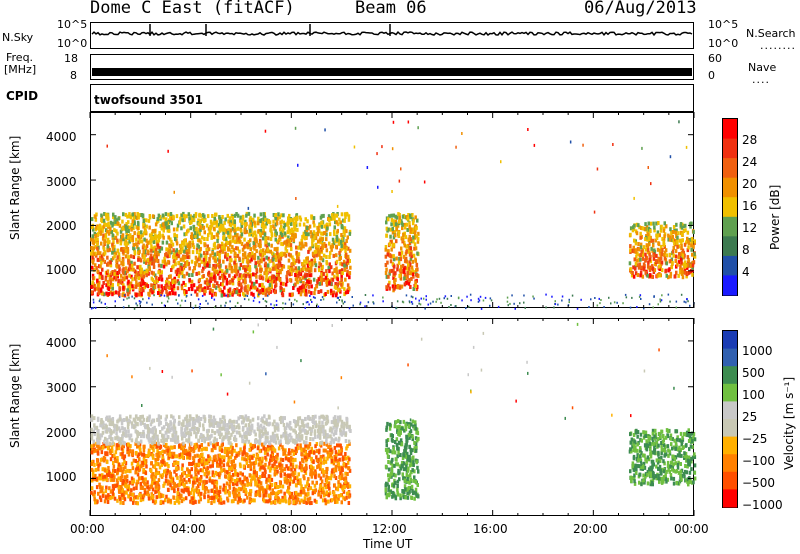 The height and width of the screenshot is (554, 800). Describe the element at coordinates (723, 24) in the screenshot. I see `nsearch-top-label: 10^5` at that location.